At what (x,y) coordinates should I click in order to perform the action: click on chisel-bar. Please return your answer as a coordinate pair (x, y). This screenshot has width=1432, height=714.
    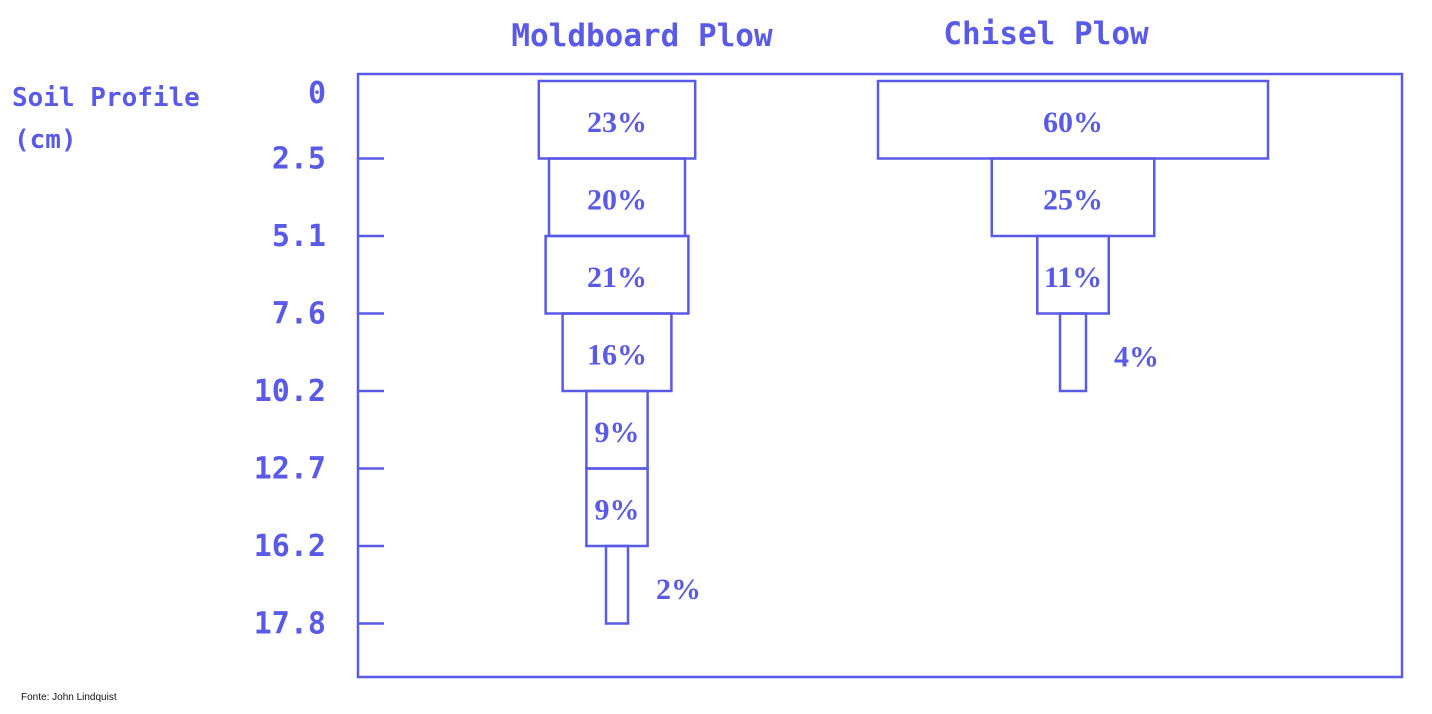
    Looking at the image, I should click on (1073, 352).